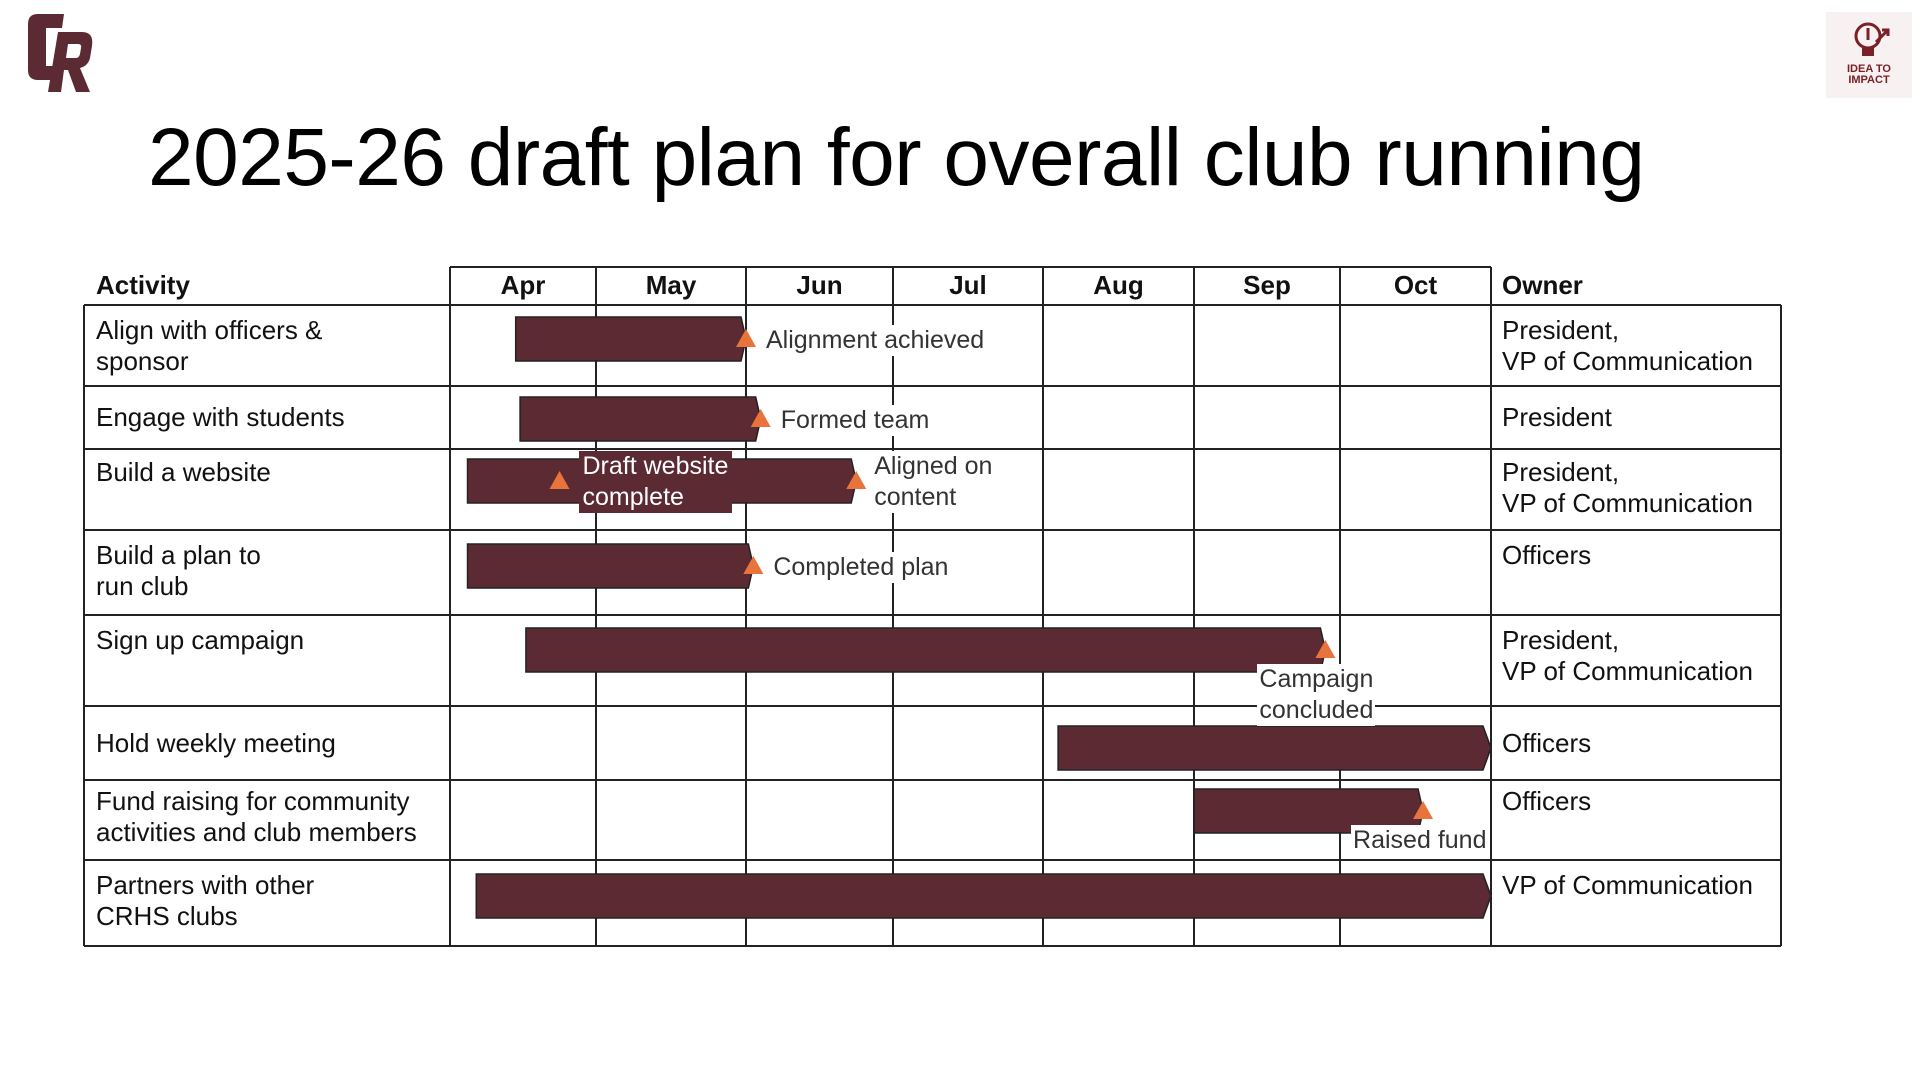 This screenshot has width=1920, height=1080. What do you see at coordinates (209, 345) in the screenshot?
I see `activity-cell: Align with officers & sponsor` at bounding box center [209, 345].